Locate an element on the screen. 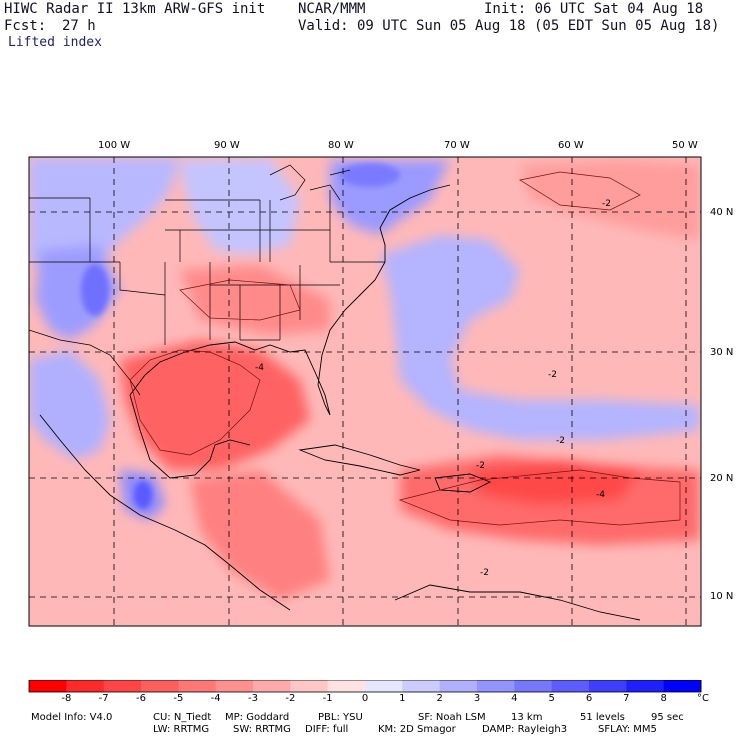  colorbar-unit: °C is located at coordinates (703, 698).